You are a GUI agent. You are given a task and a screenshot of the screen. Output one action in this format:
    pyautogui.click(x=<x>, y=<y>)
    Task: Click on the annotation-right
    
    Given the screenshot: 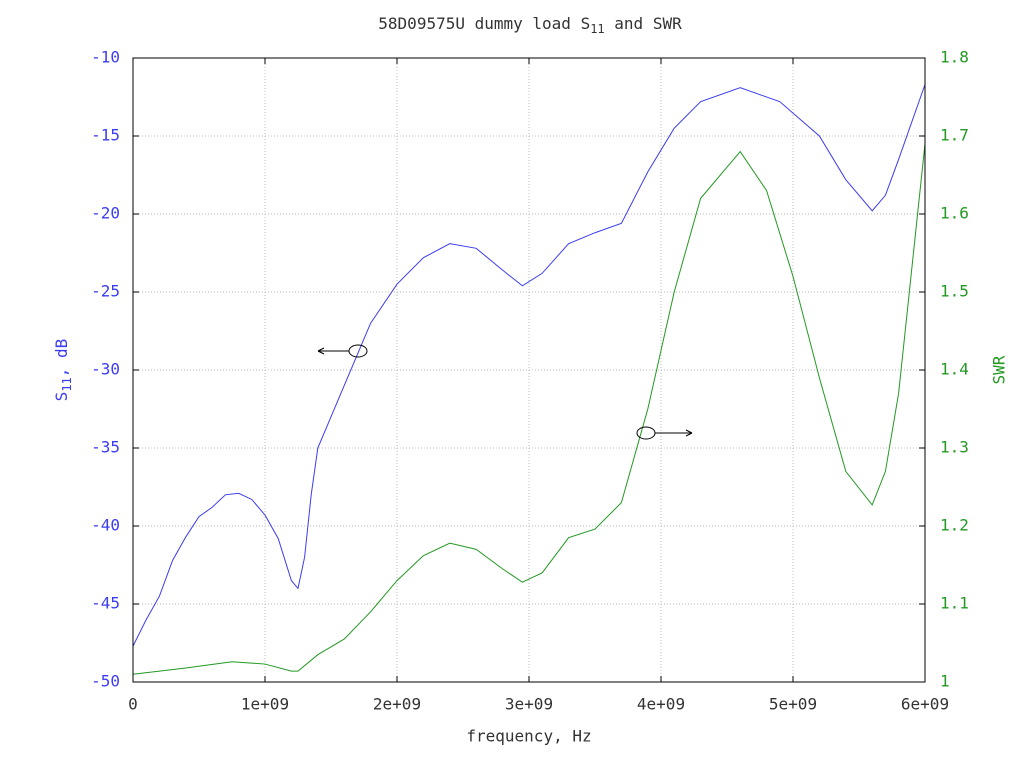 What is the action you would take?
    pyautogui.click(x=664, y=433)
    